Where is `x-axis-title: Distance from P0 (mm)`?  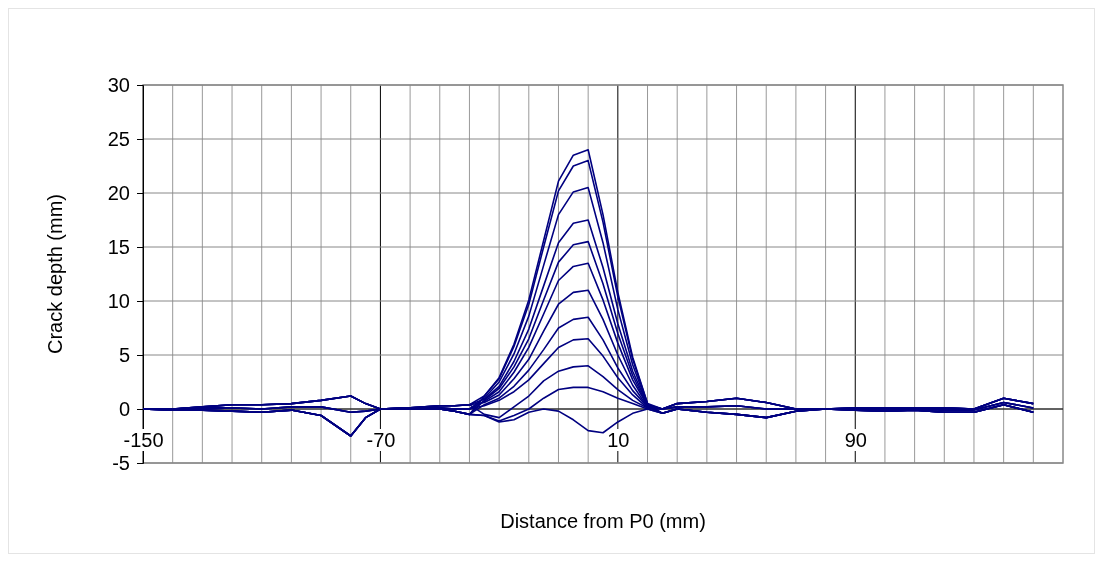
x-axis-title: Distance from P0 (mm) is located at coordinates (603, 521).